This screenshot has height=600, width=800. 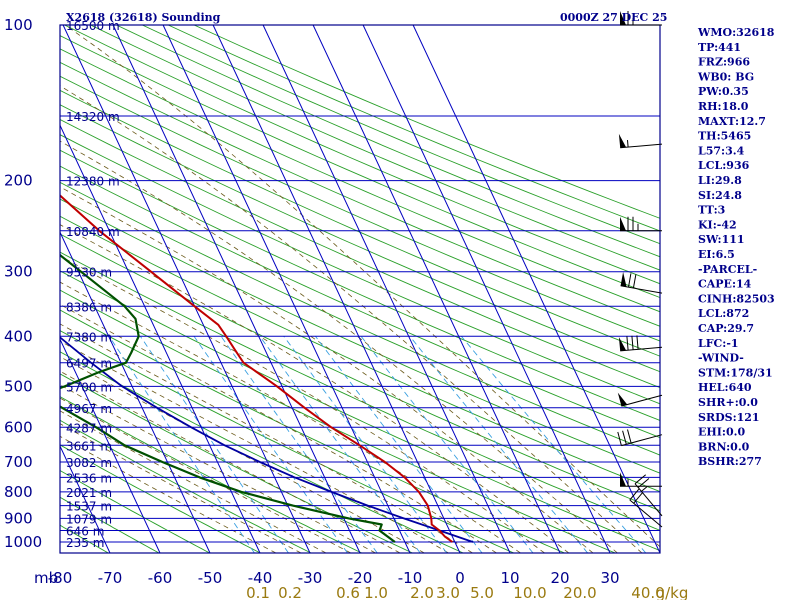 I want to click on height-label: 235 m, so click(x=85, y=543).